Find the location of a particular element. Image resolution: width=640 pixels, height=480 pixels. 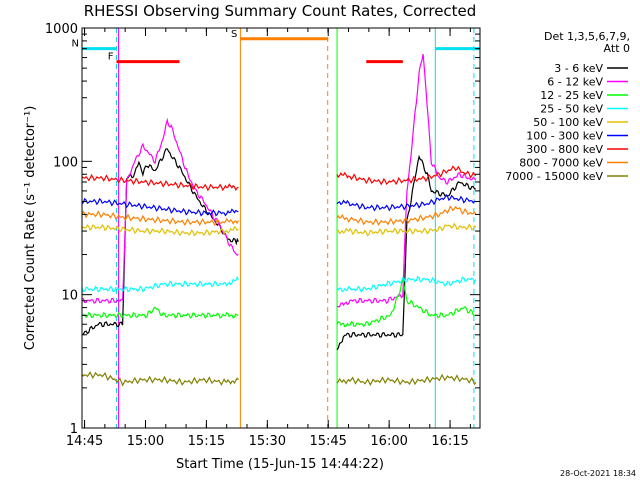

y-tick-label-1: 10 is located at coordinates (69, 296).